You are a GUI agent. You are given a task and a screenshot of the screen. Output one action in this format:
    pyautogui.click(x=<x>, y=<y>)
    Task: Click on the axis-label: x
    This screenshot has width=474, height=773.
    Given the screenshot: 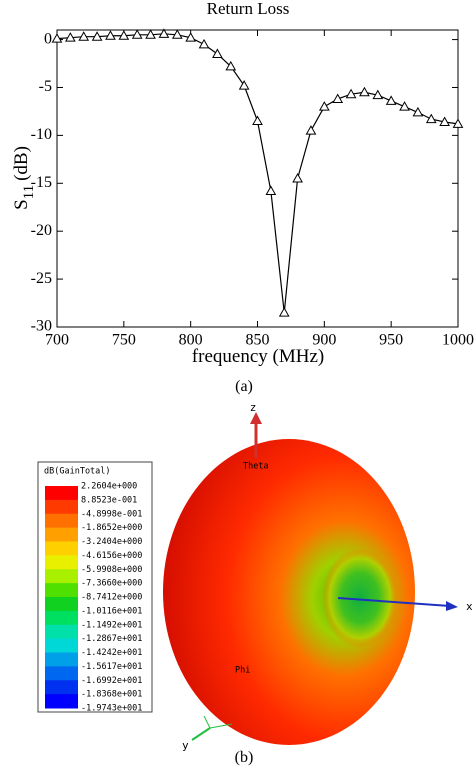 What is the action you would take?
    pyautogui.click(x=469, y=606)
    